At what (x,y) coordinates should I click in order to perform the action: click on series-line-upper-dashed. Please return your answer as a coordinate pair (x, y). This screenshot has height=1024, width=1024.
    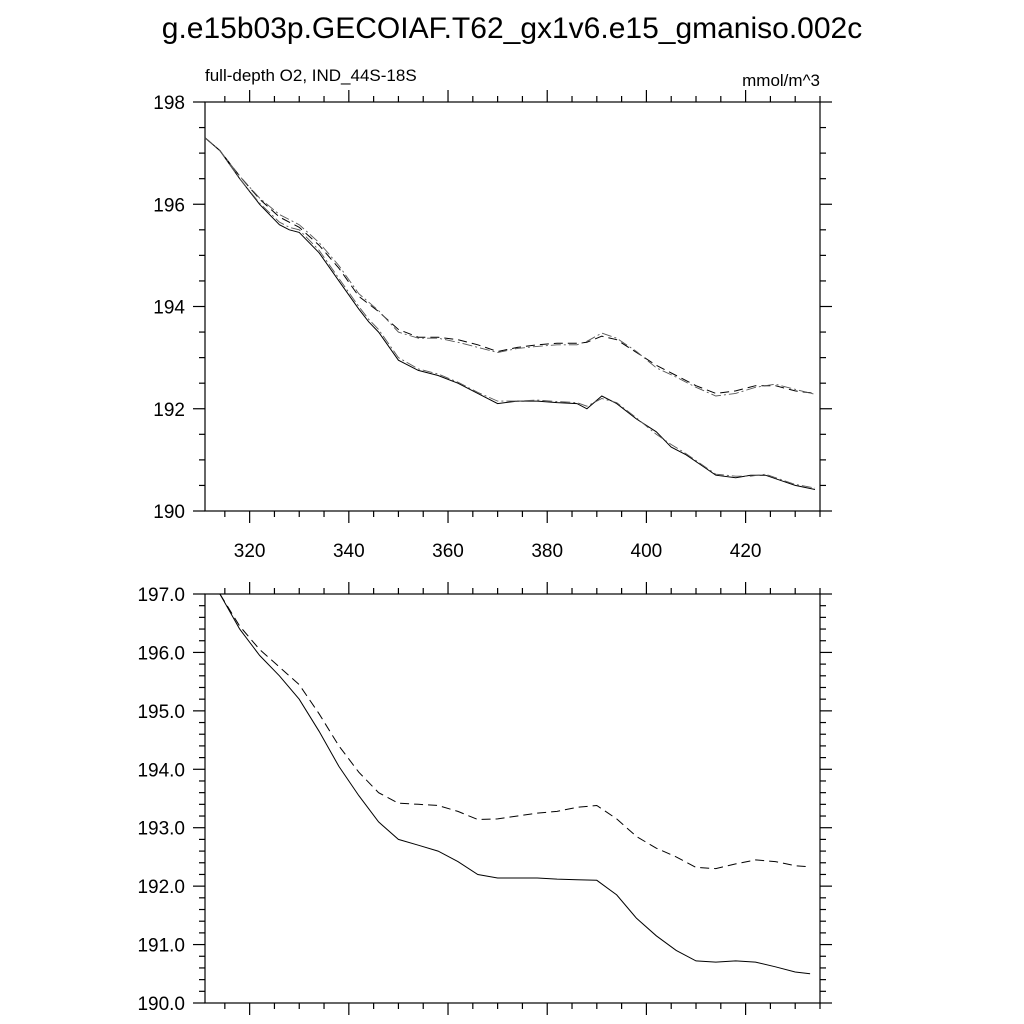
    Looking at the image, I should click on (510, 265).